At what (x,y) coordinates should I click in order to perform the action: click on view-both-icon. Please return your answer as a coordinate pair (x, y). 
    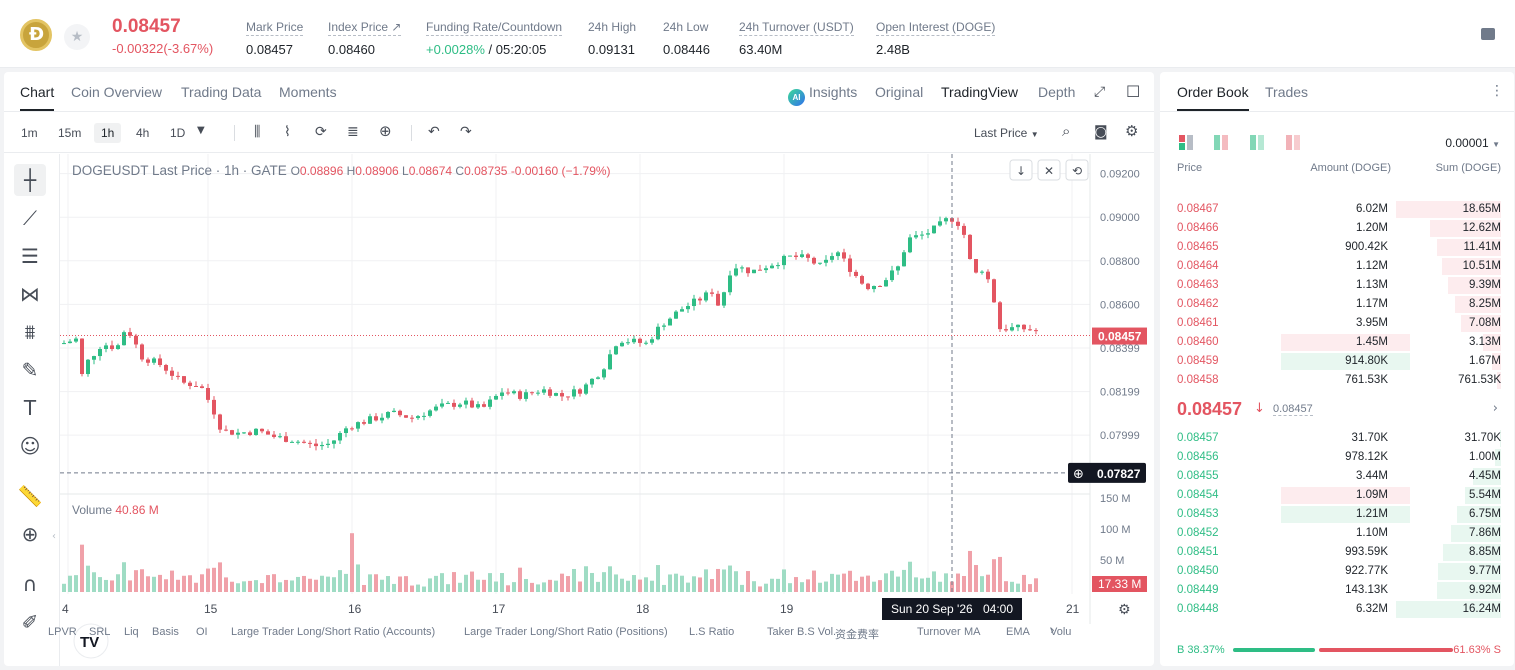
    Looking at the image, I should click on (1187, 143).